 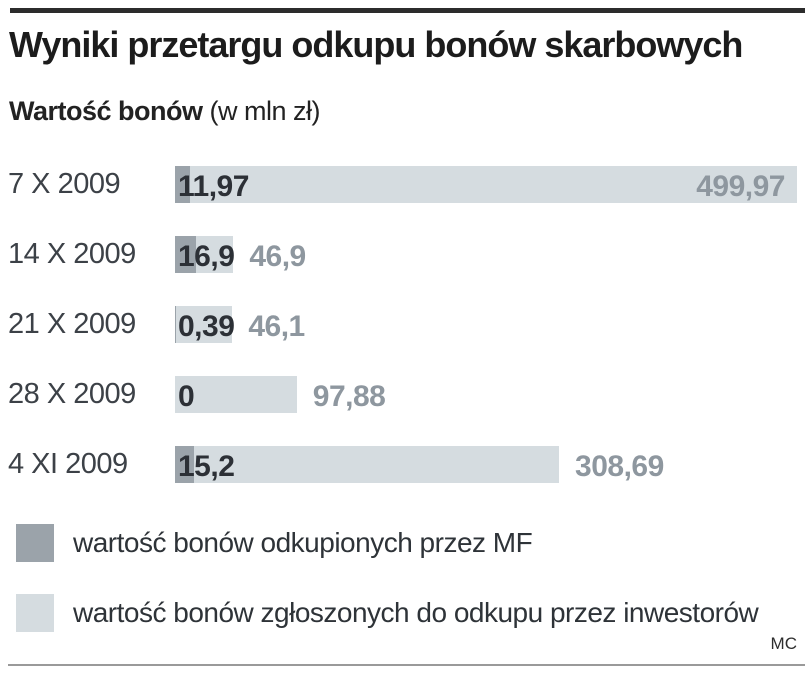 What do you see at coordinates (376, 44) in the screenshot?
I see `page-title: Wyniki przetargu odkupu bonów skarbowych` at bounding box center [376, 44].